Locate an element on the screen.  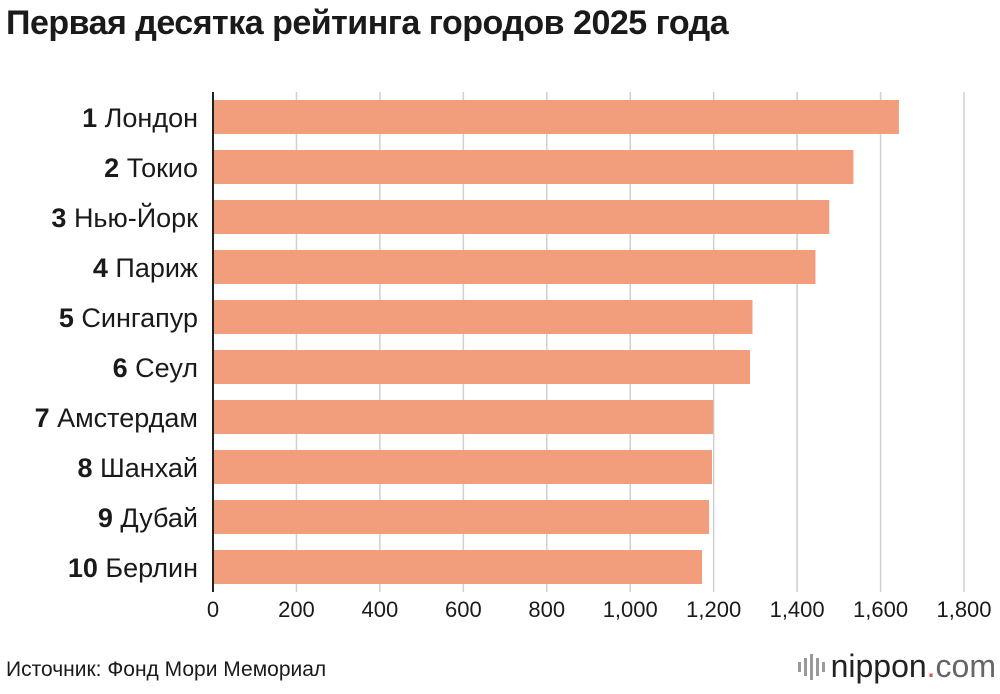
x-tick-label: 1,200 is located at coordinates (713, 609).